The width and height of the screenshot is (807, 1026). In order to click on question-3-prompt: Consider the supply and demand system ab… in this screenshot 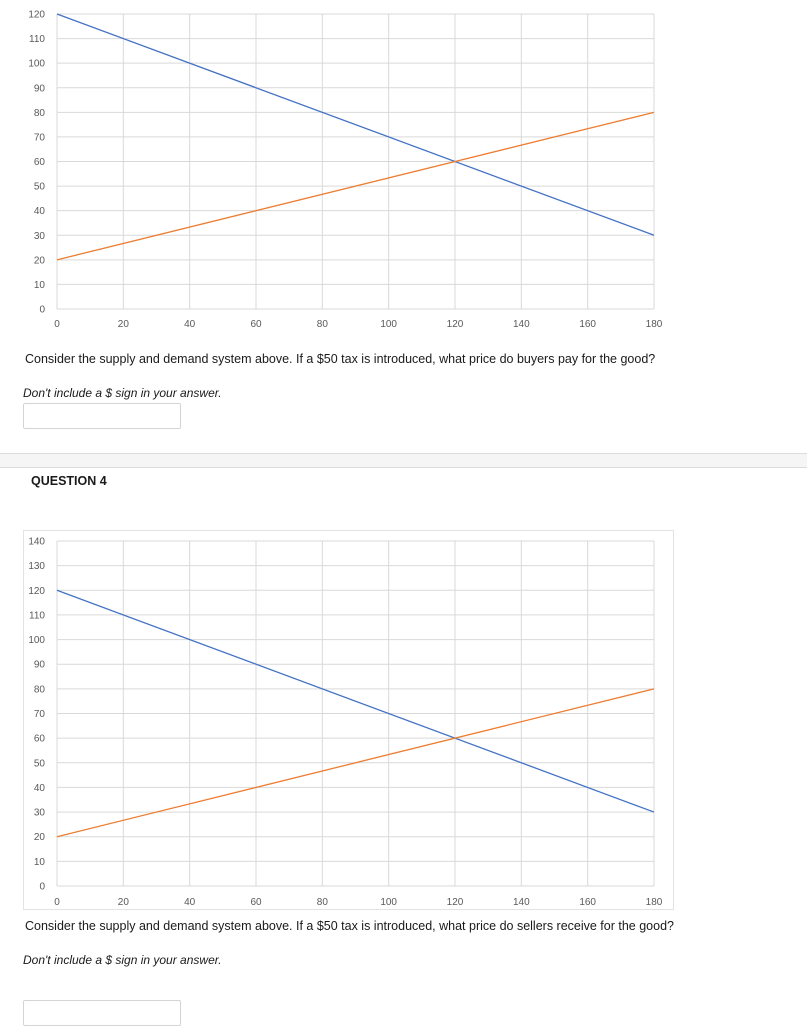, I will do `click(340, 359)`.